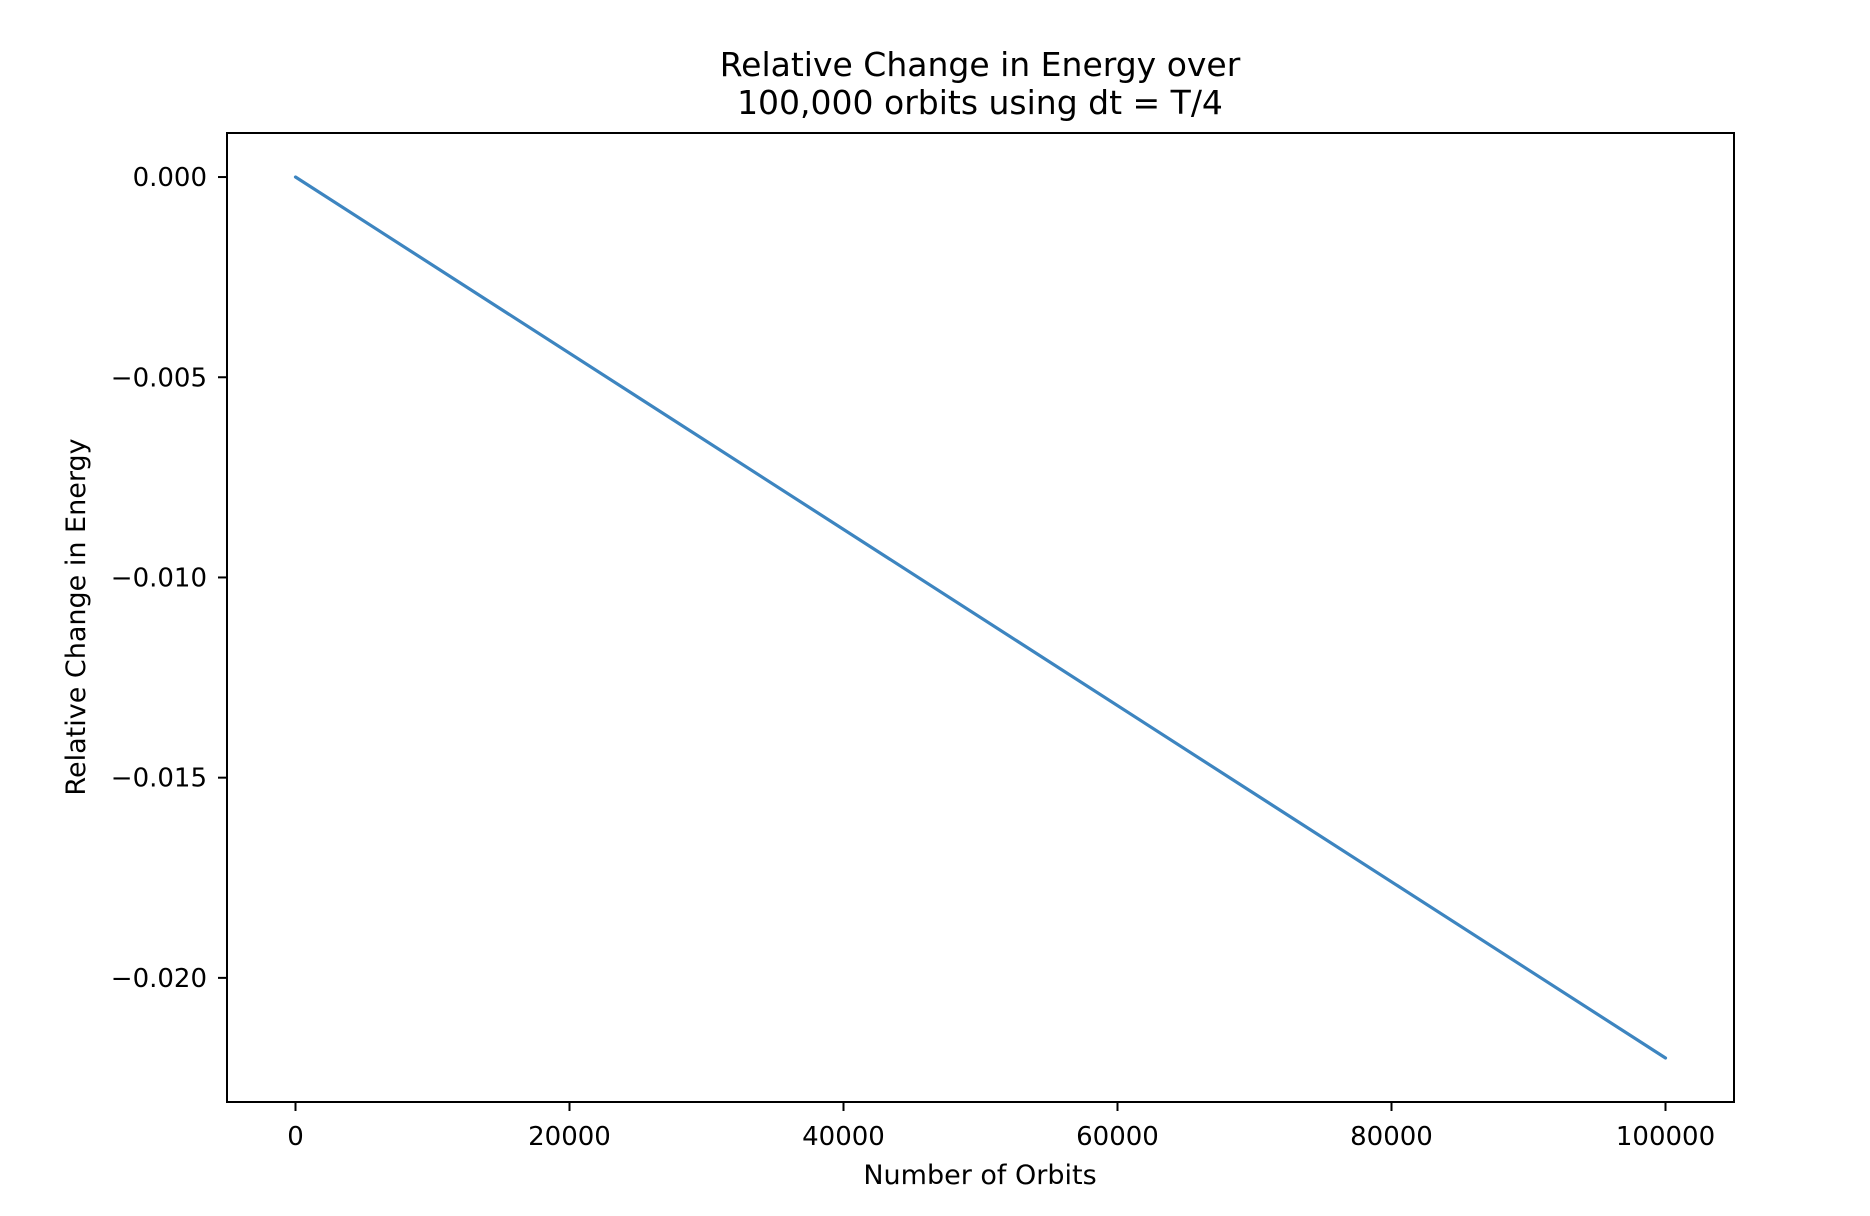 This screenshot has width=1870, height=1216. I want to click on y-tick-label: −0.010, so click(159, 578).